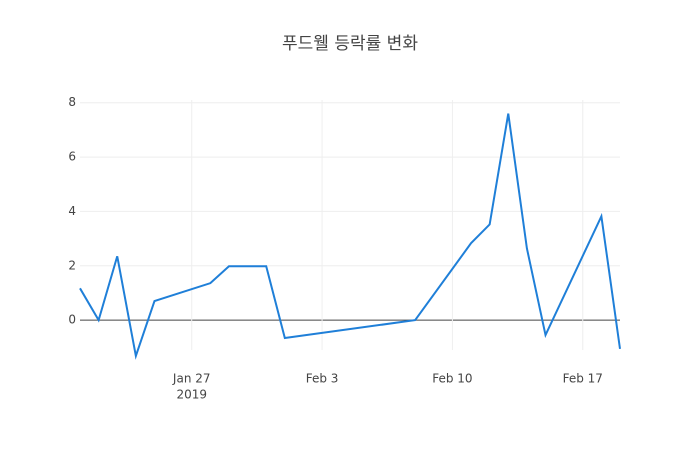 The height and width of the screenshot is (450, 700). Describe the element at coordinates (583, 379) in the screenshot. I see `x-tick-label: Feb 17` at that location.